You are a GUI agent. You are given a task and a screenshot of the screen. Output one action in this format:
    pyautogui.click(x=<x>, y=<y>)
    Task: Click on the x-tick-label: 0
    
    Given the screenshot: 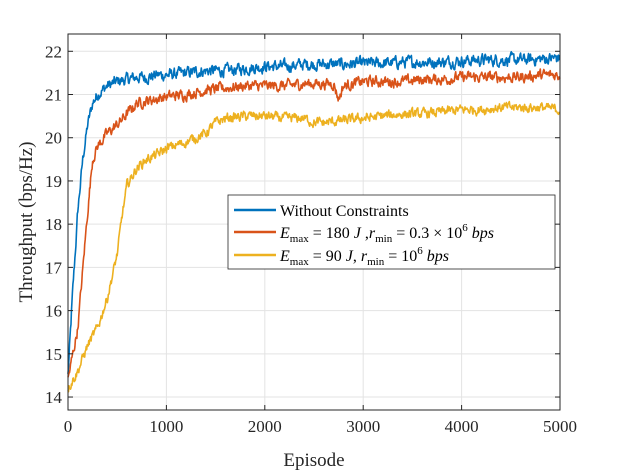 What is the action you would take?
    pyautogui.click(x=68, y=426)
    